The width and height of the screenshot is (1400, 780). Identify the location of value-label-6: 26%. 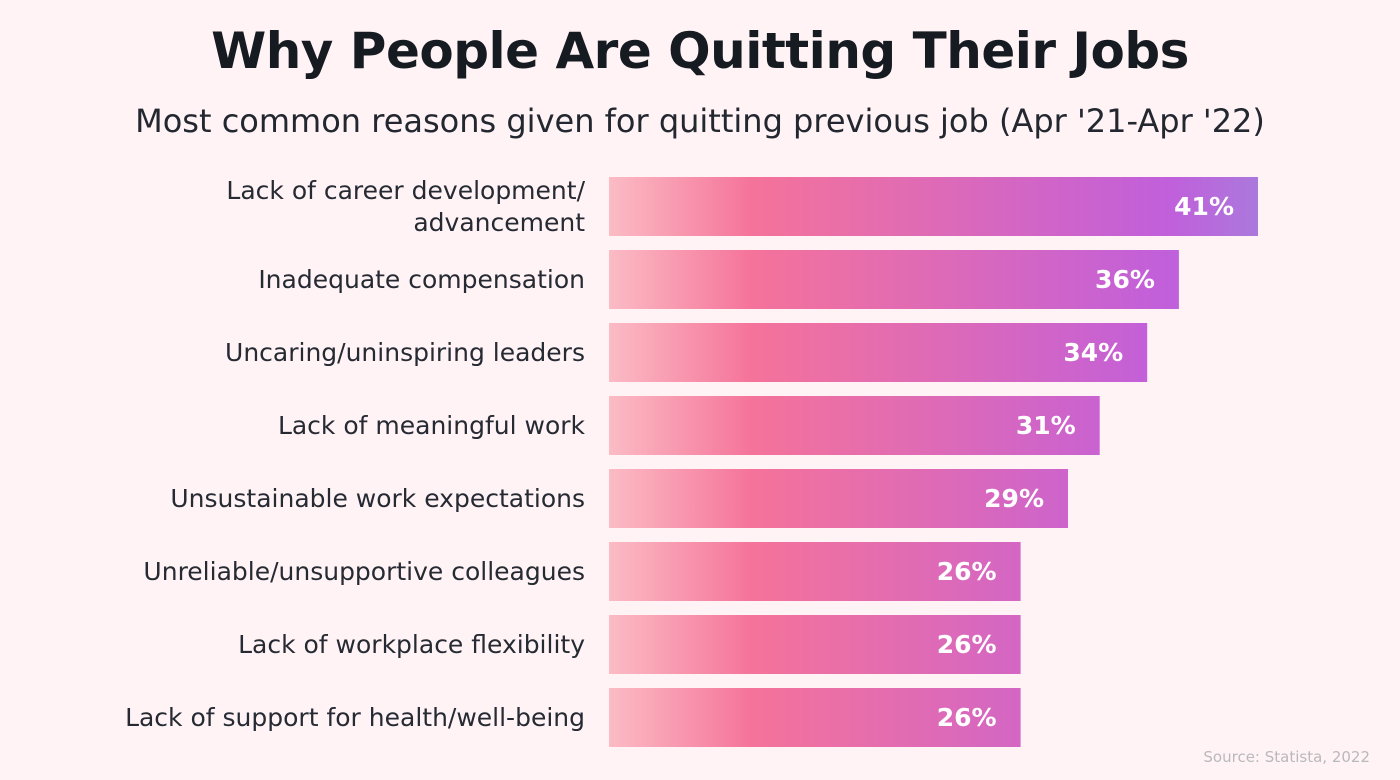
(967, 571).